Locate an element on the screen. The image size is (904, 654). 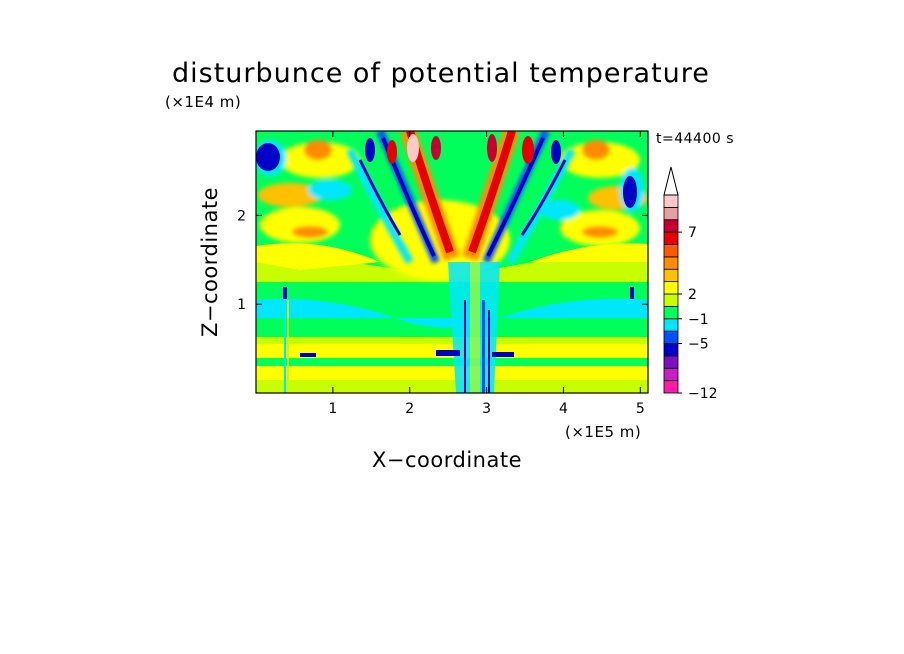
colorbar-extend-arrow is located at coordinates (671, 181).